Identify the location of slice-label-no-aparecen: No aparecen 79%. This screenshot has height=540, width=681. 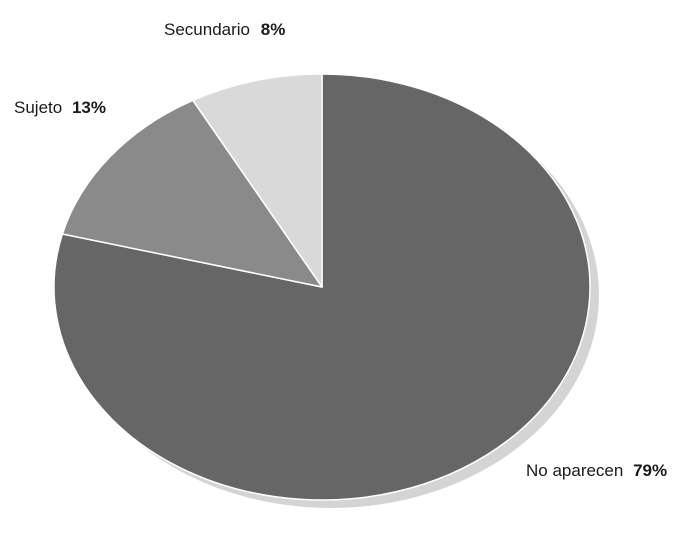
(596, 470).